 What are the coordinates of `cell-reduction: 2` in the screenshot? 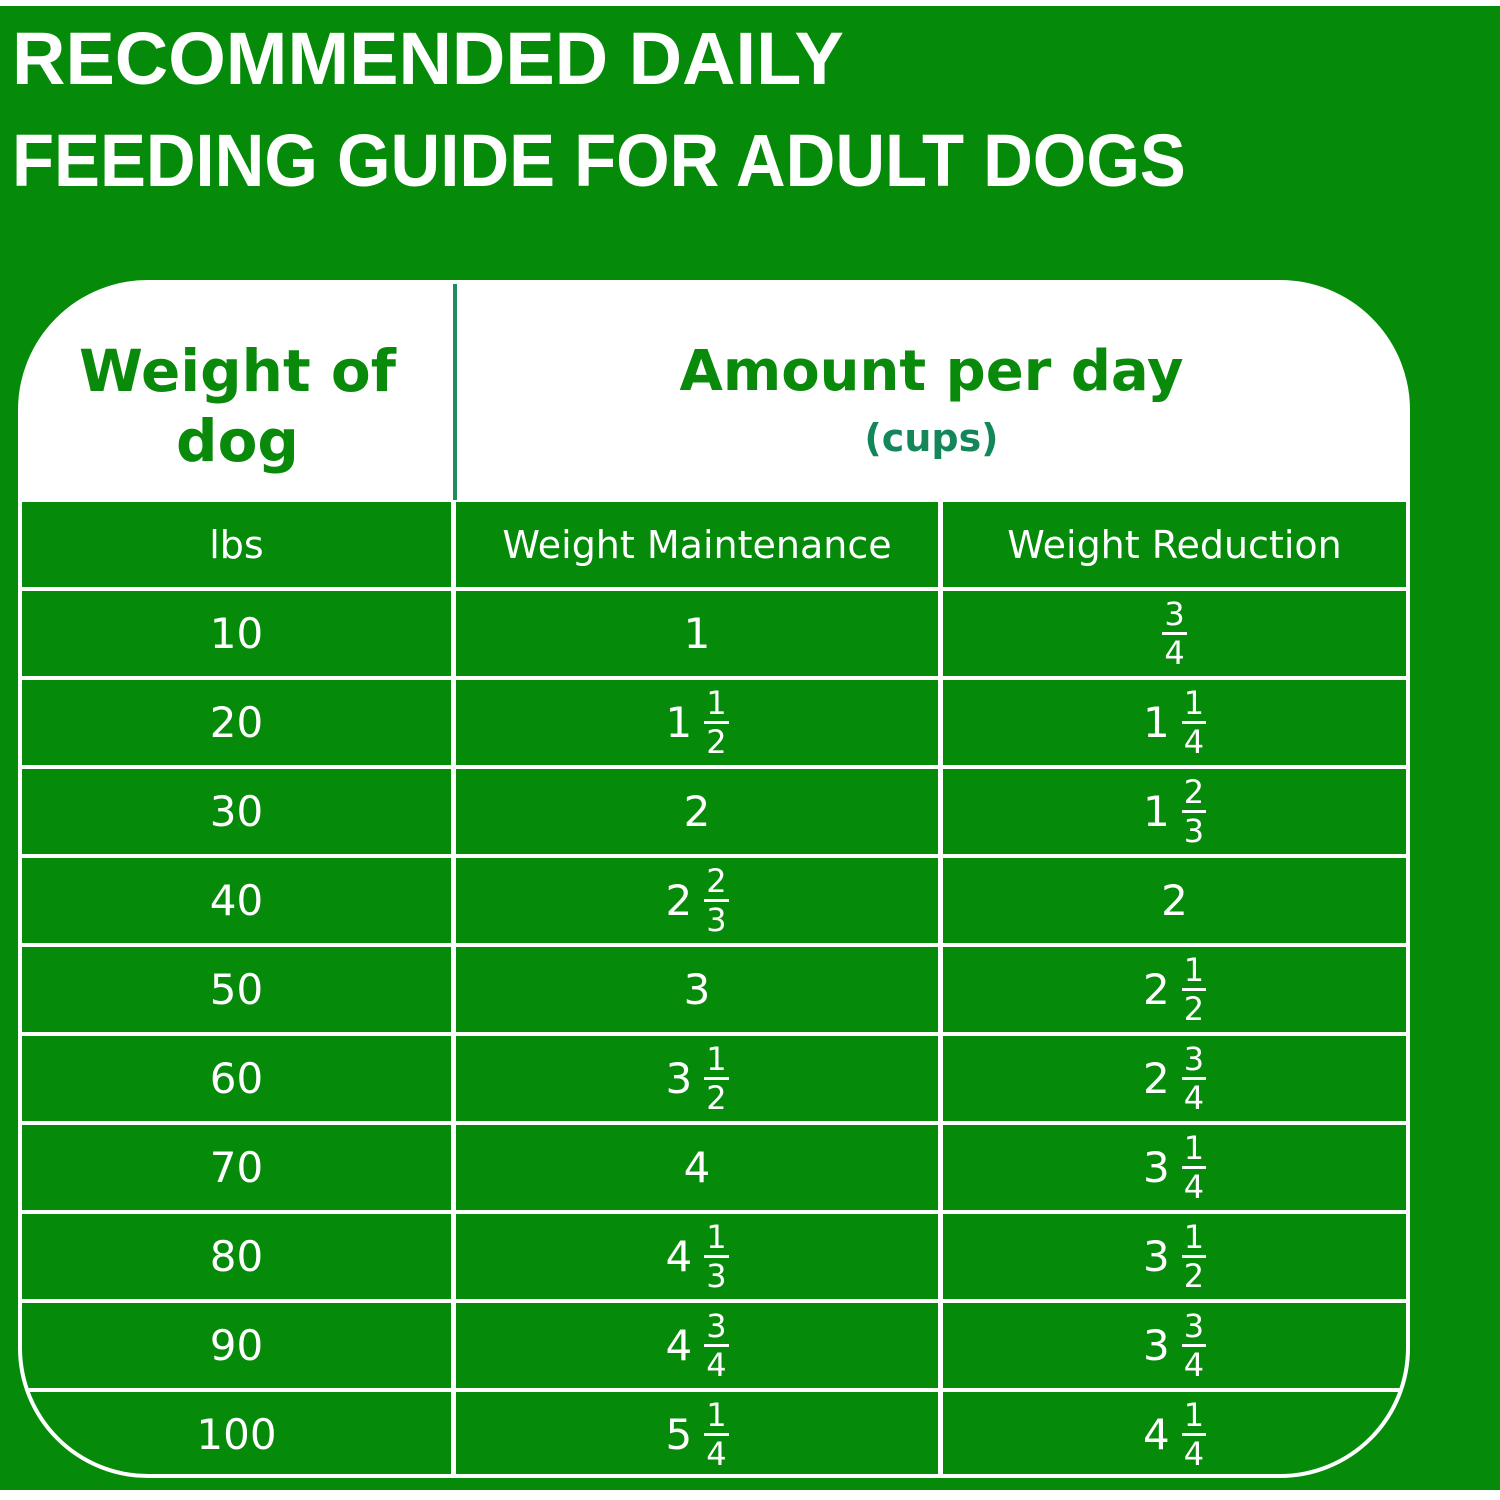 It's located at (1174, 900).